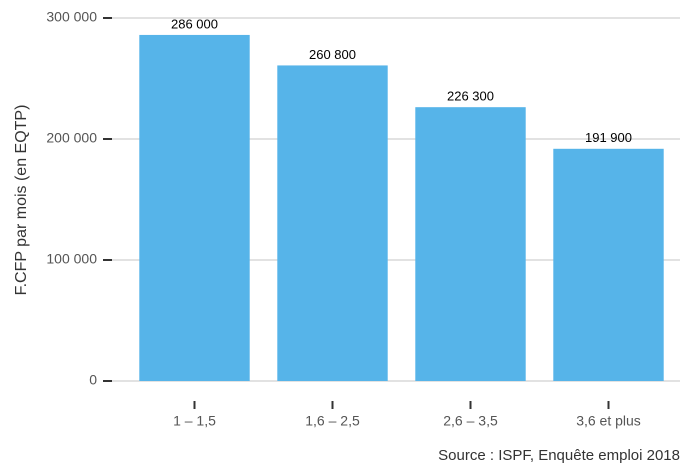  I want to click on x-tick-label: 1,6 – 2,5, so click(332, 421).